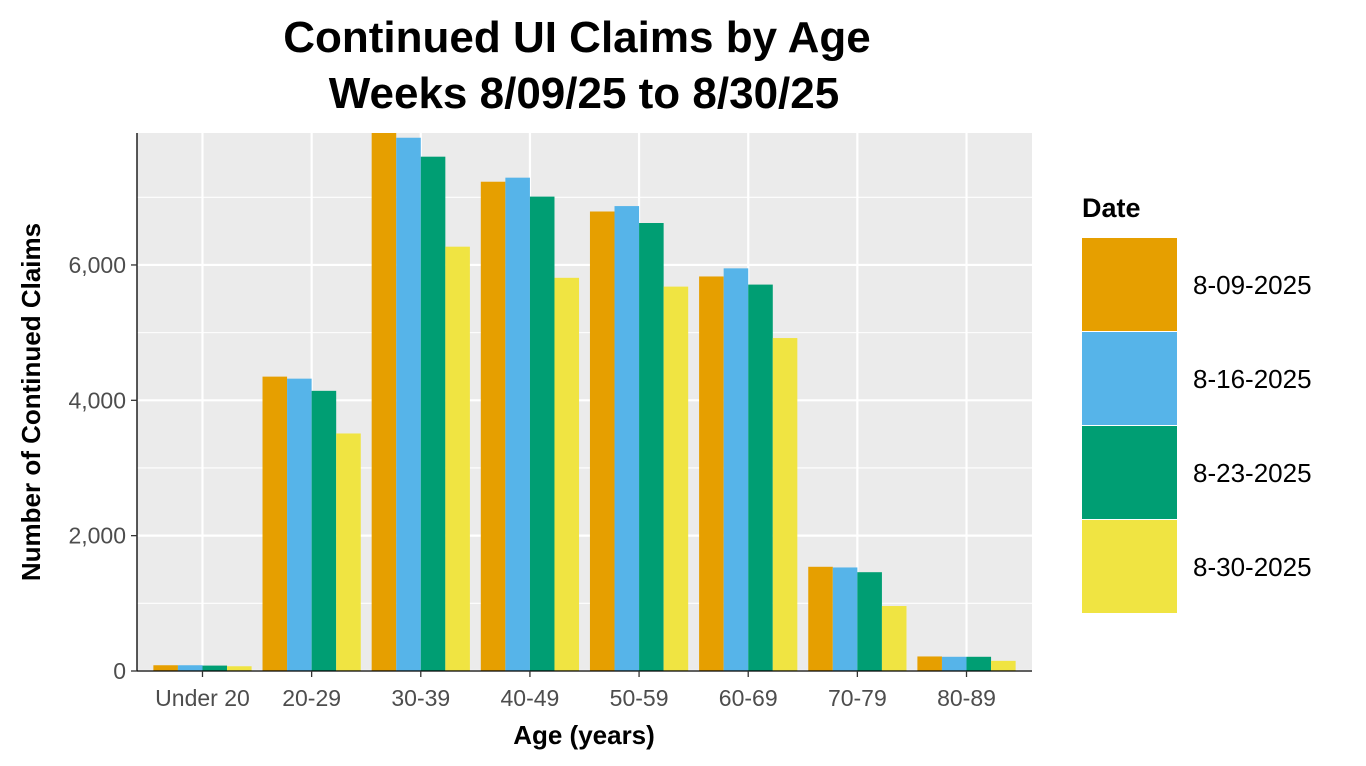 The width and height of the screenshot is (1366, 766). Describe the element at coordinates (202, 698) in the screenshot. I see `x-tick-label: Under 20` at that location.